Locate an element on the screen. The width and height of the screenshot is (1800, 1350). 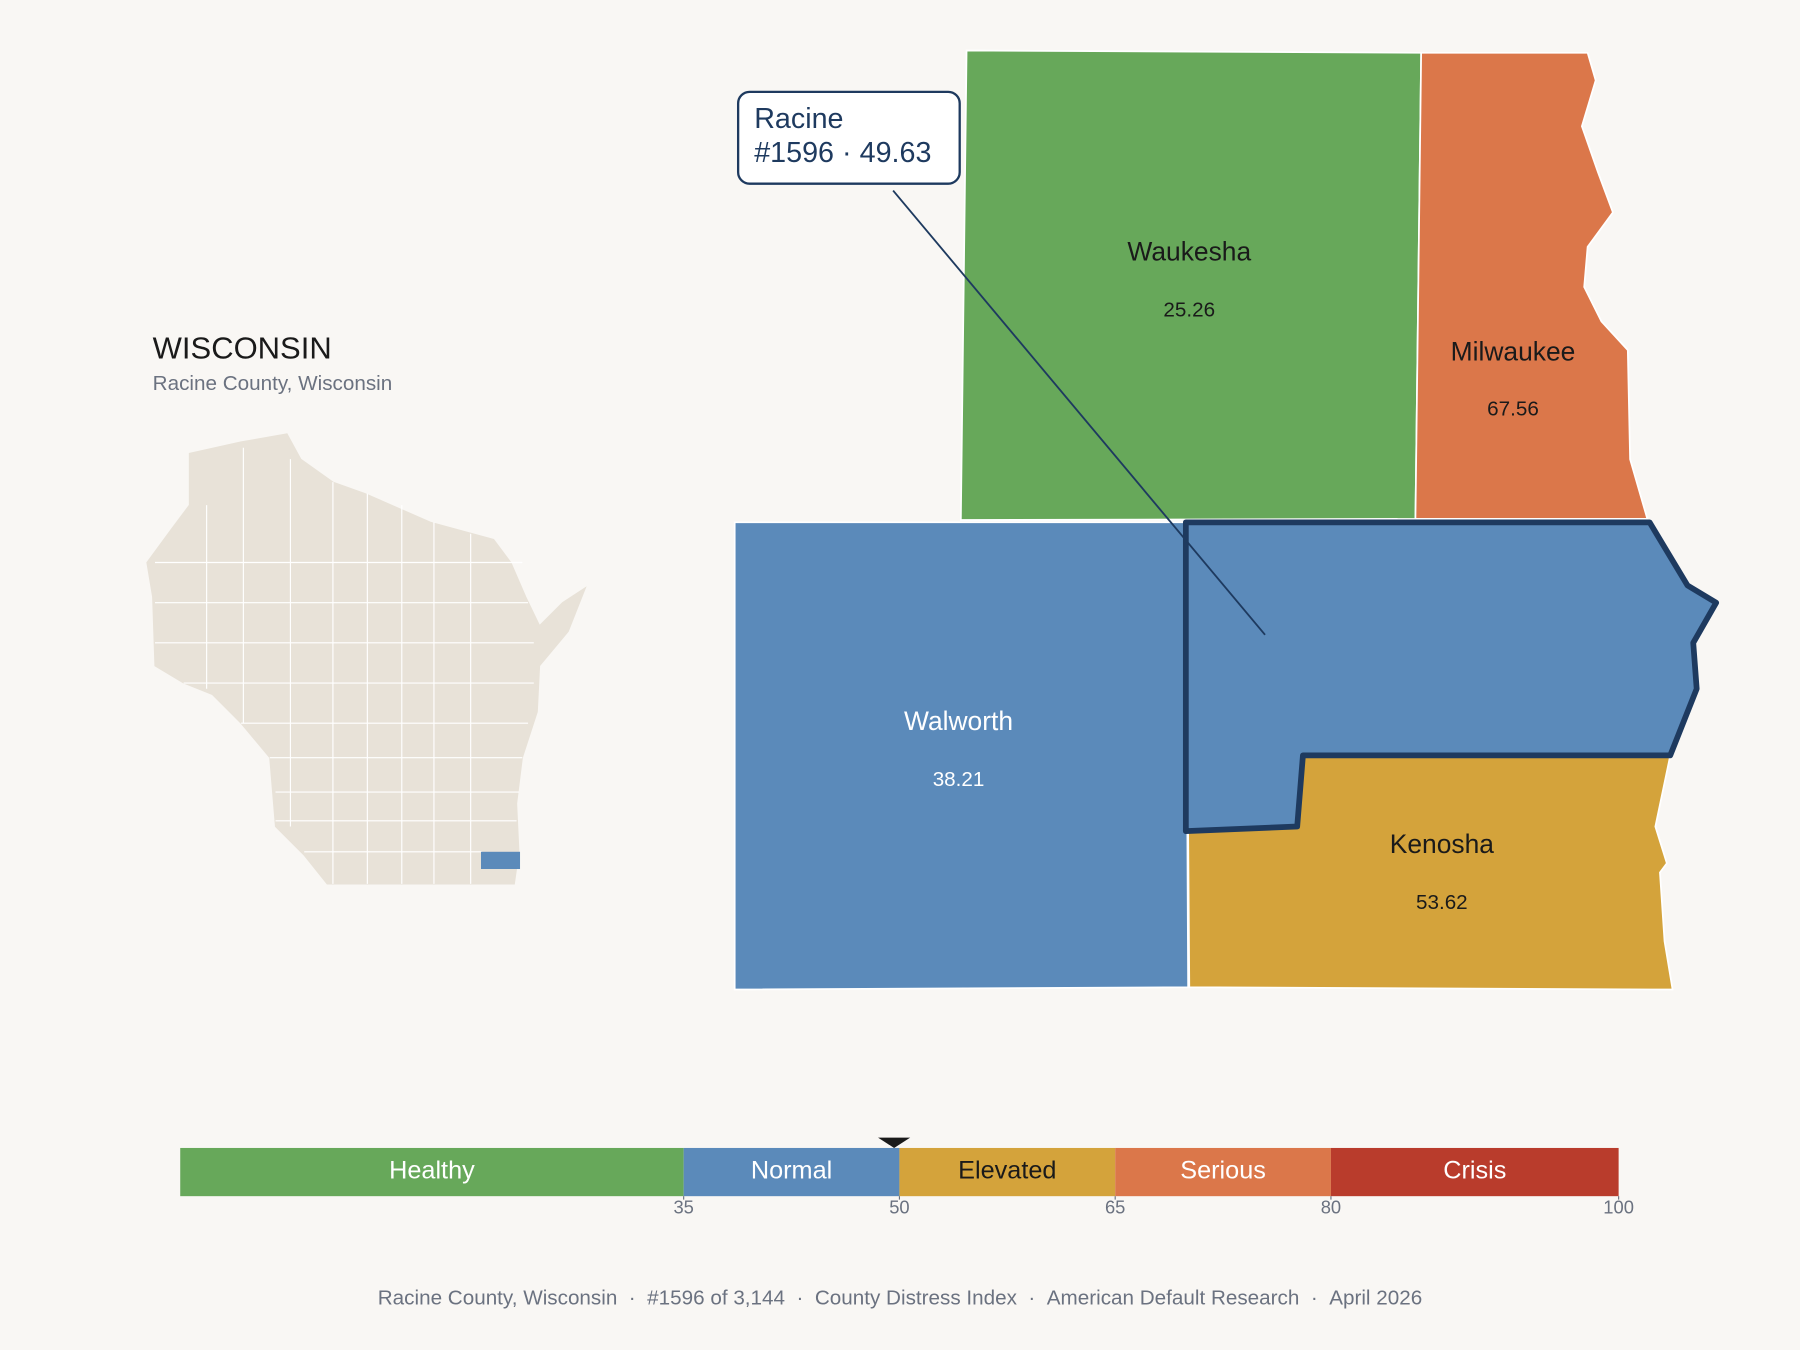
scale-tick-label: 35 is located at coordinates (683, 1207).